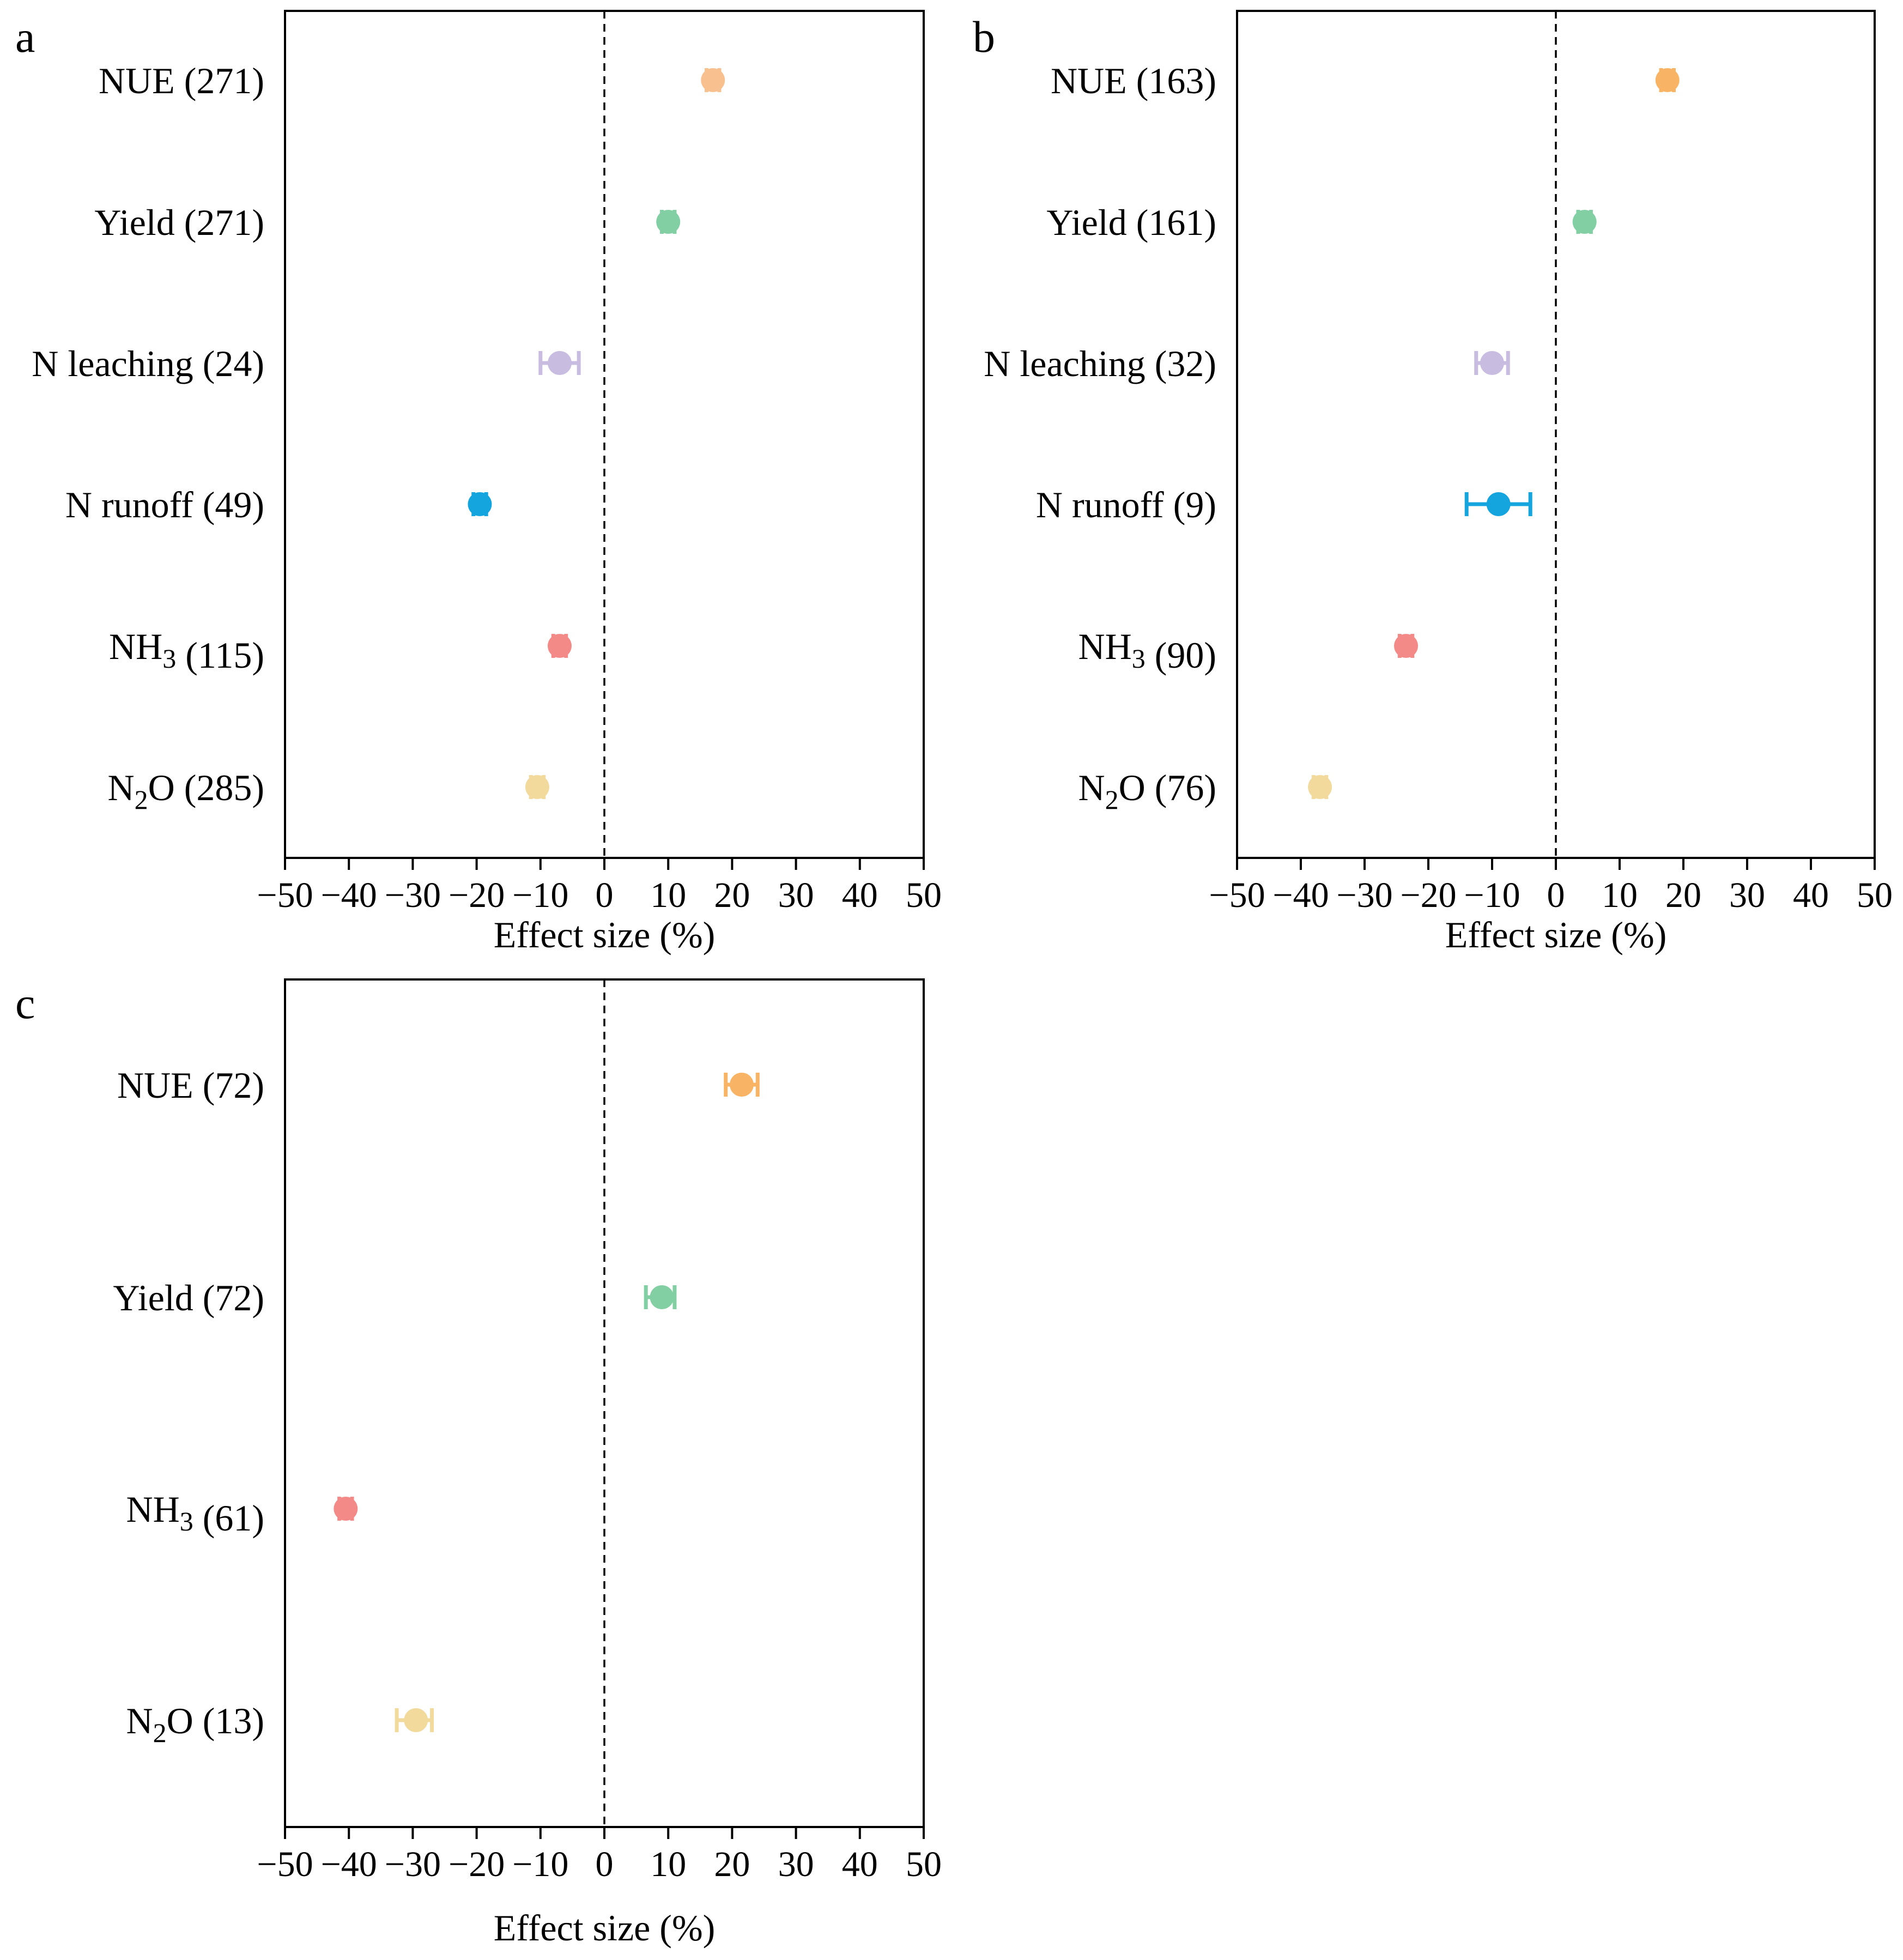 The width and height of the screenshot is (1903, 1960). I want to click on sample-size: (285), so click(219, 788).